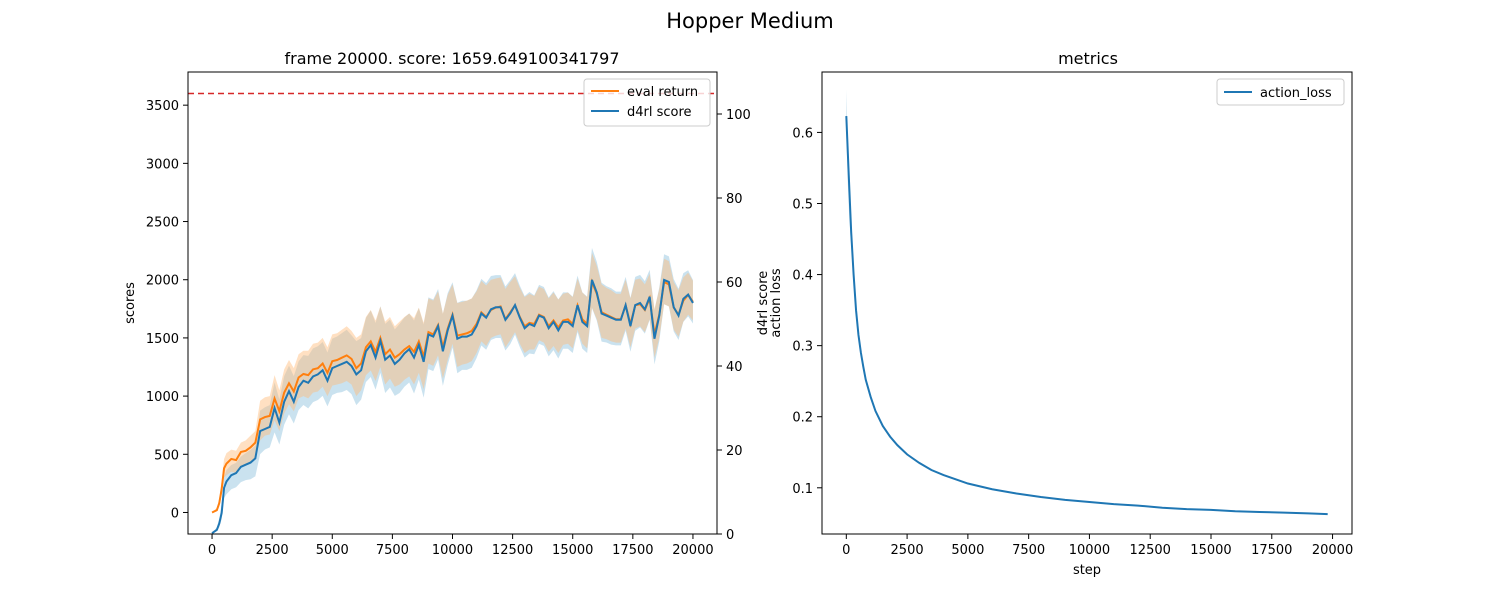 The image size is (1500, 600). What do you see at coordinates (802, 133) in the screenshot?
I see `right-y-tick-label: 0.6` at bounding box center [802, 133].